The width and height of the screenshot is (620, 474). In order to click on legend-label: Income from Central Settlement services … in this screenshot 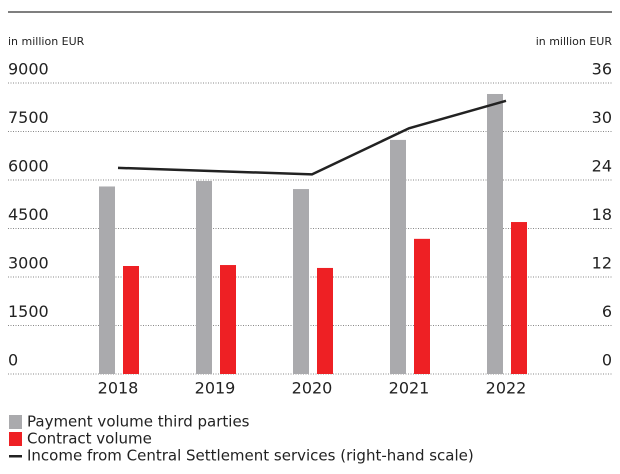, I will do `click(250, 456)`.